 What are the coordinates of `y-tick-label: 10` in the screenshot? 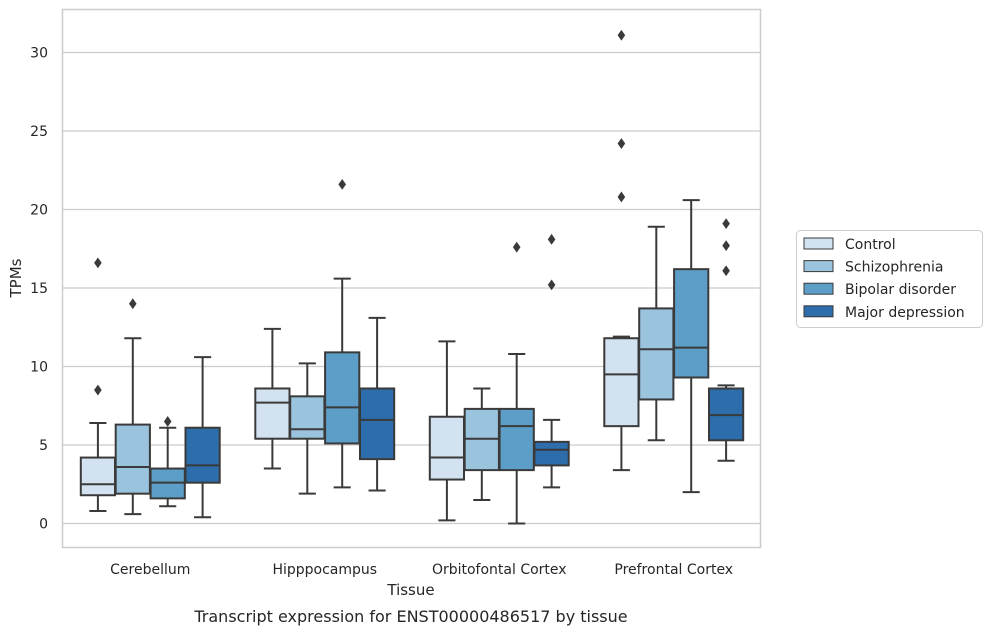 It's located at (39, 368).